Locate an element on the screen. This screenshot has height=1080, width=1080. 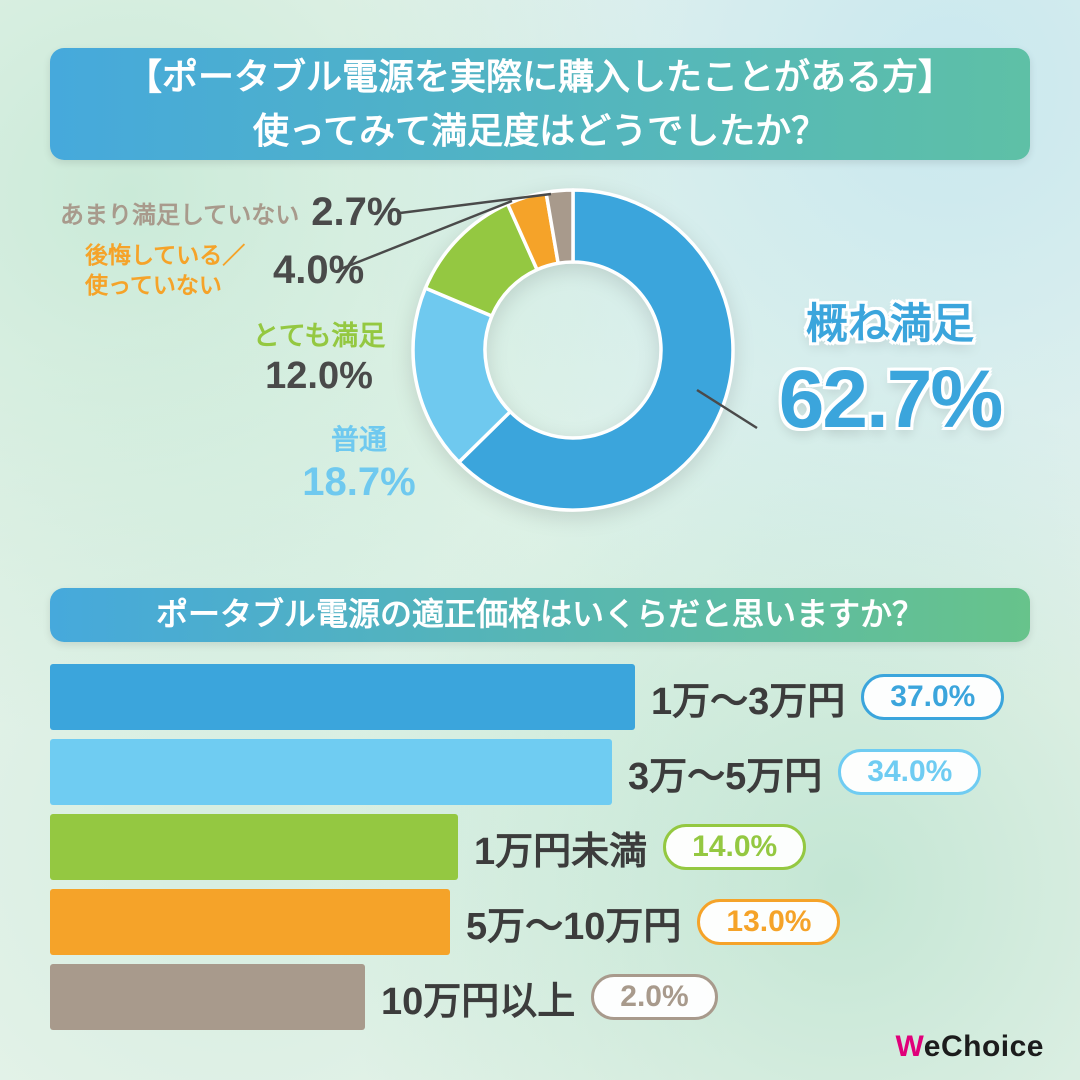
bar-value-text: 2.0% is located at coordinates (654, 996).